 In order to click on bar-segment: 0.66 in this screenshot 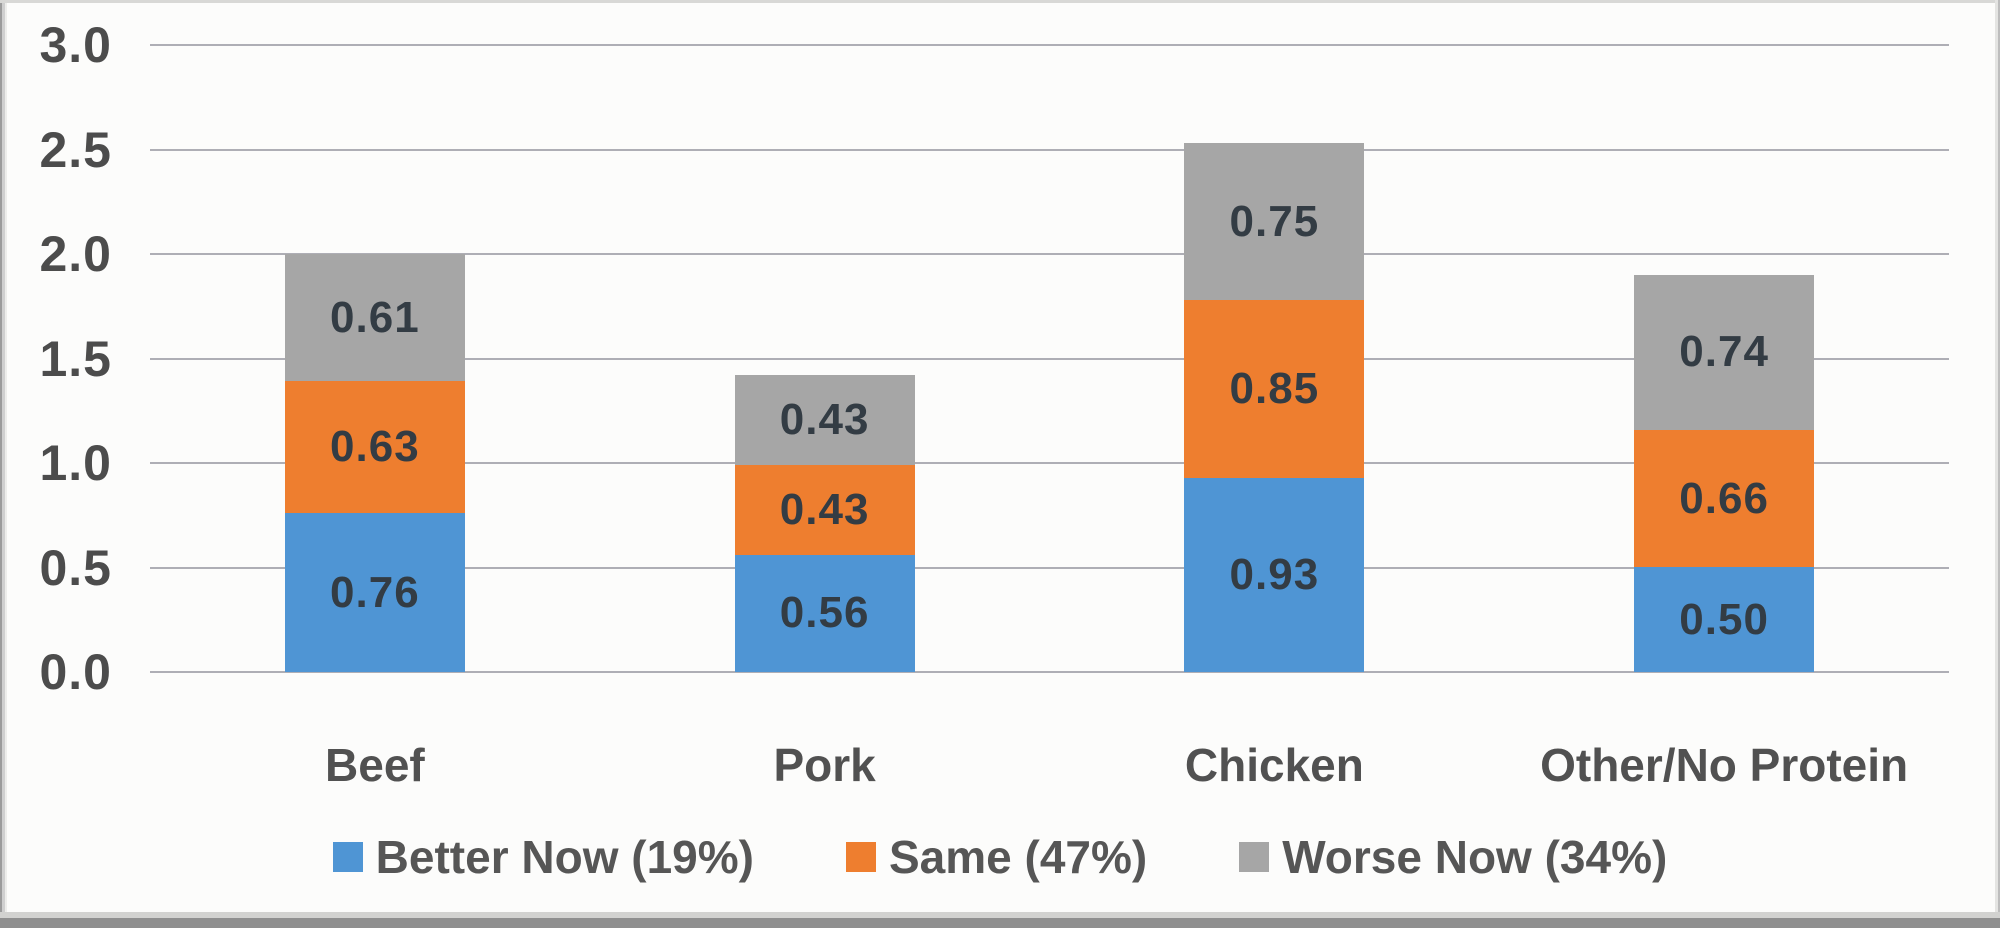, I will do `click(1724, 498)`.